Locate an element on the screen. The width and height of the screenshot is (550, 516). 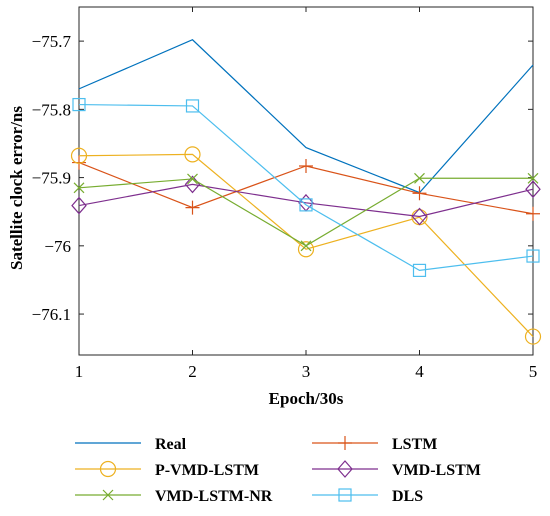
legend-item-dls: DLS is located at coordinates (367, 496).